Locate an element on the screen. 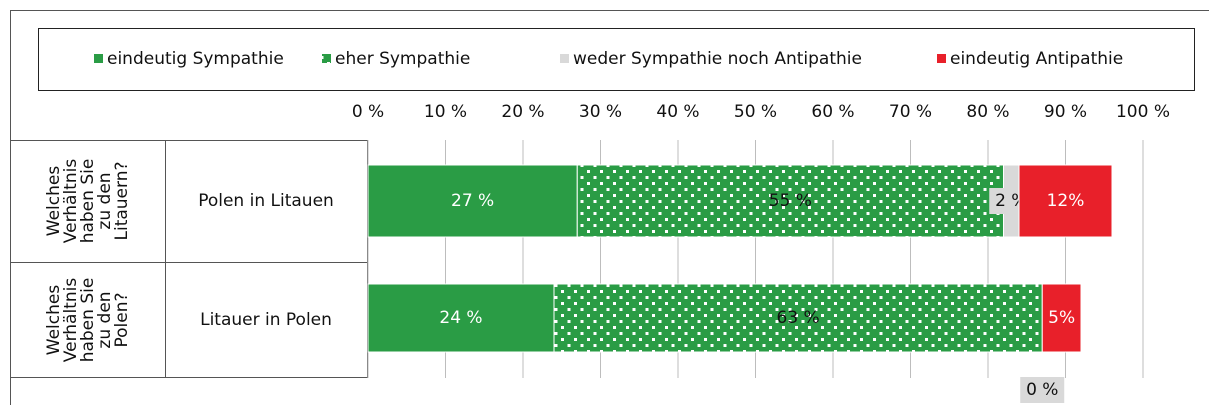  x-tick-label: 40 % is located at coordinates (677, 112).